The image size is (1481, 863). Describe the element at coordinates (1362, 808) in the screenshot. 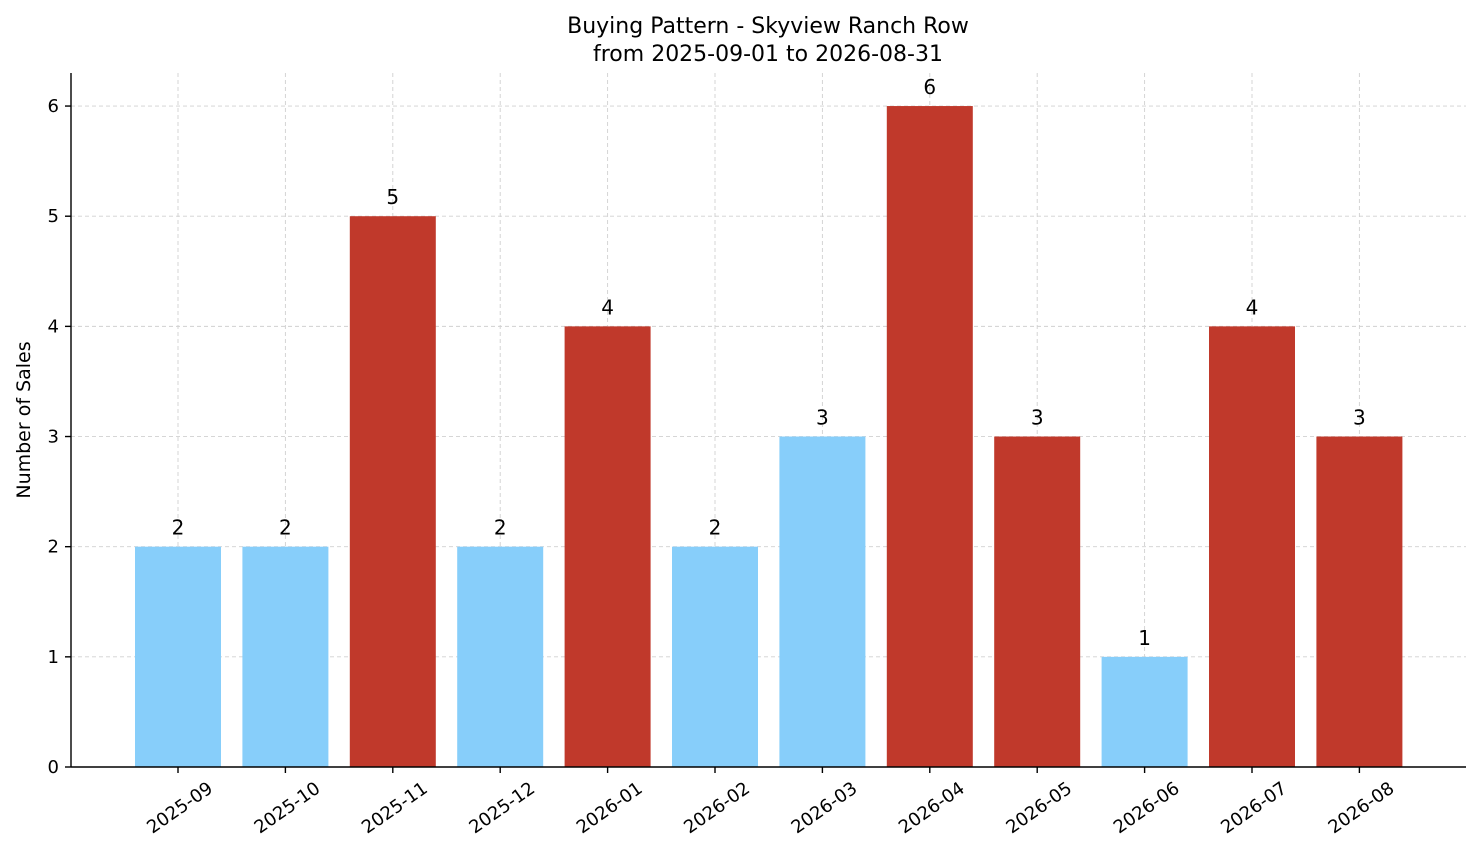

I see `x-tick-label: 2026-08` at that location.